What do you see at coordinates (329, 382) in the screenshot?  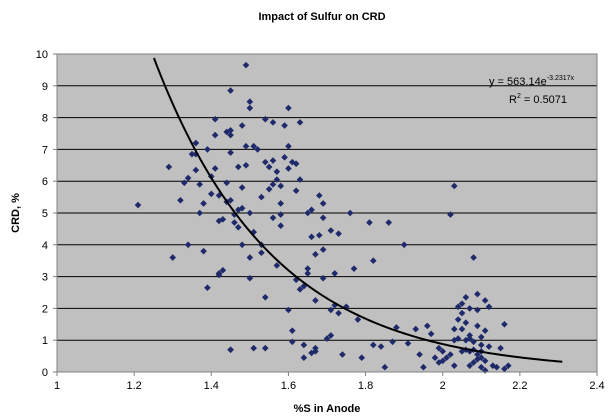 I see `x-axis-ticks: 1 1.2 1.4 1.6 1.8 2 2.2 2.4` at bounding box center [329, 382].